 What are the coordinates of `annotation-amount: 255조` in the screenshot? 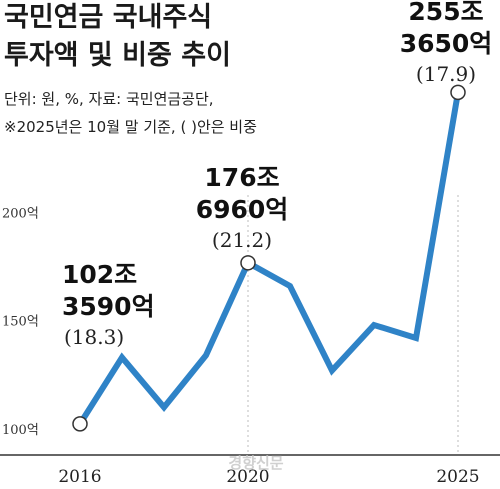 It's located at (445, 13).